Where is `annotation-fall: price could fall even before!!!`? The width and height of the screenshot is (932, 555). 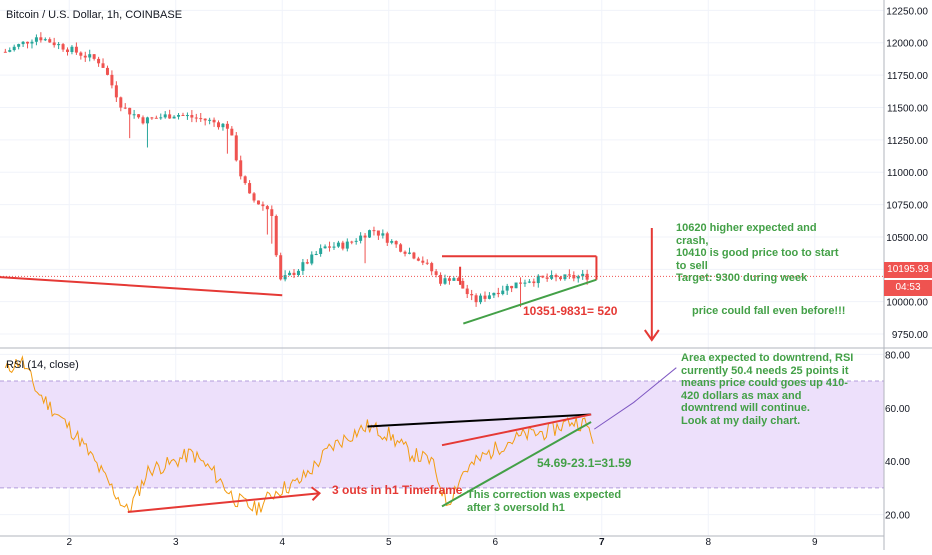 annotation-fall: price could fall even before!!! is located at coordinates (769, 311).